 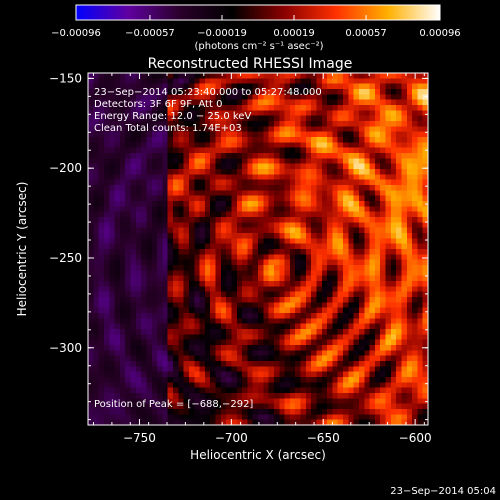 I want to click on annotation-time-range: 23−Sep−2014 05:23:40.000 to 05:27:48.000, so click(x=208, y=92).